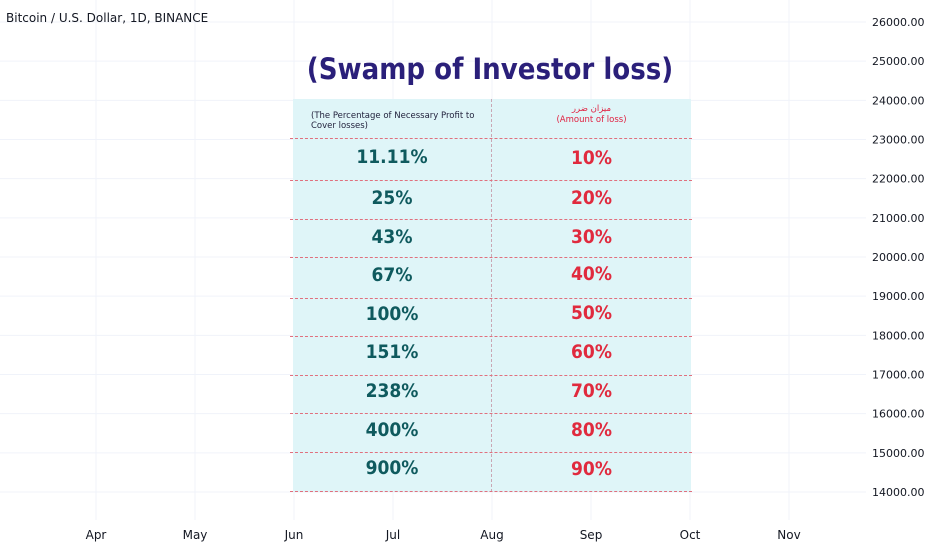 This screenshot has height=550, width=932. I want to click on loss-cell: 80%, so click(591, 430).